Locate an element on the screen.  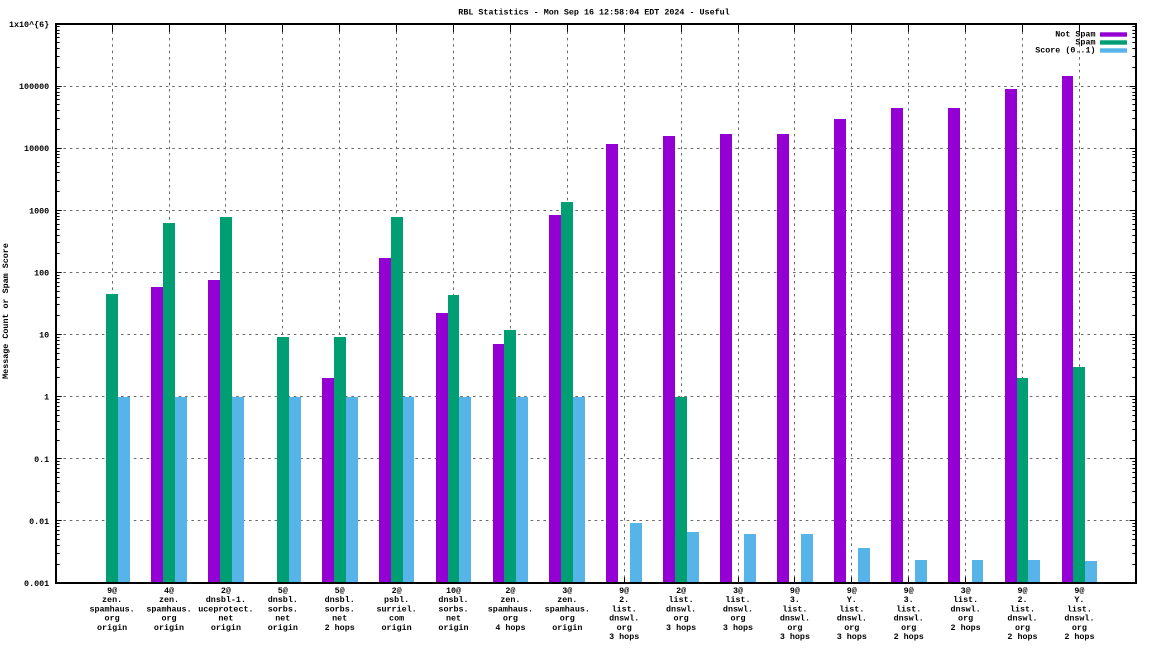
svg-text: 10 is located at coordinates (44, 336).